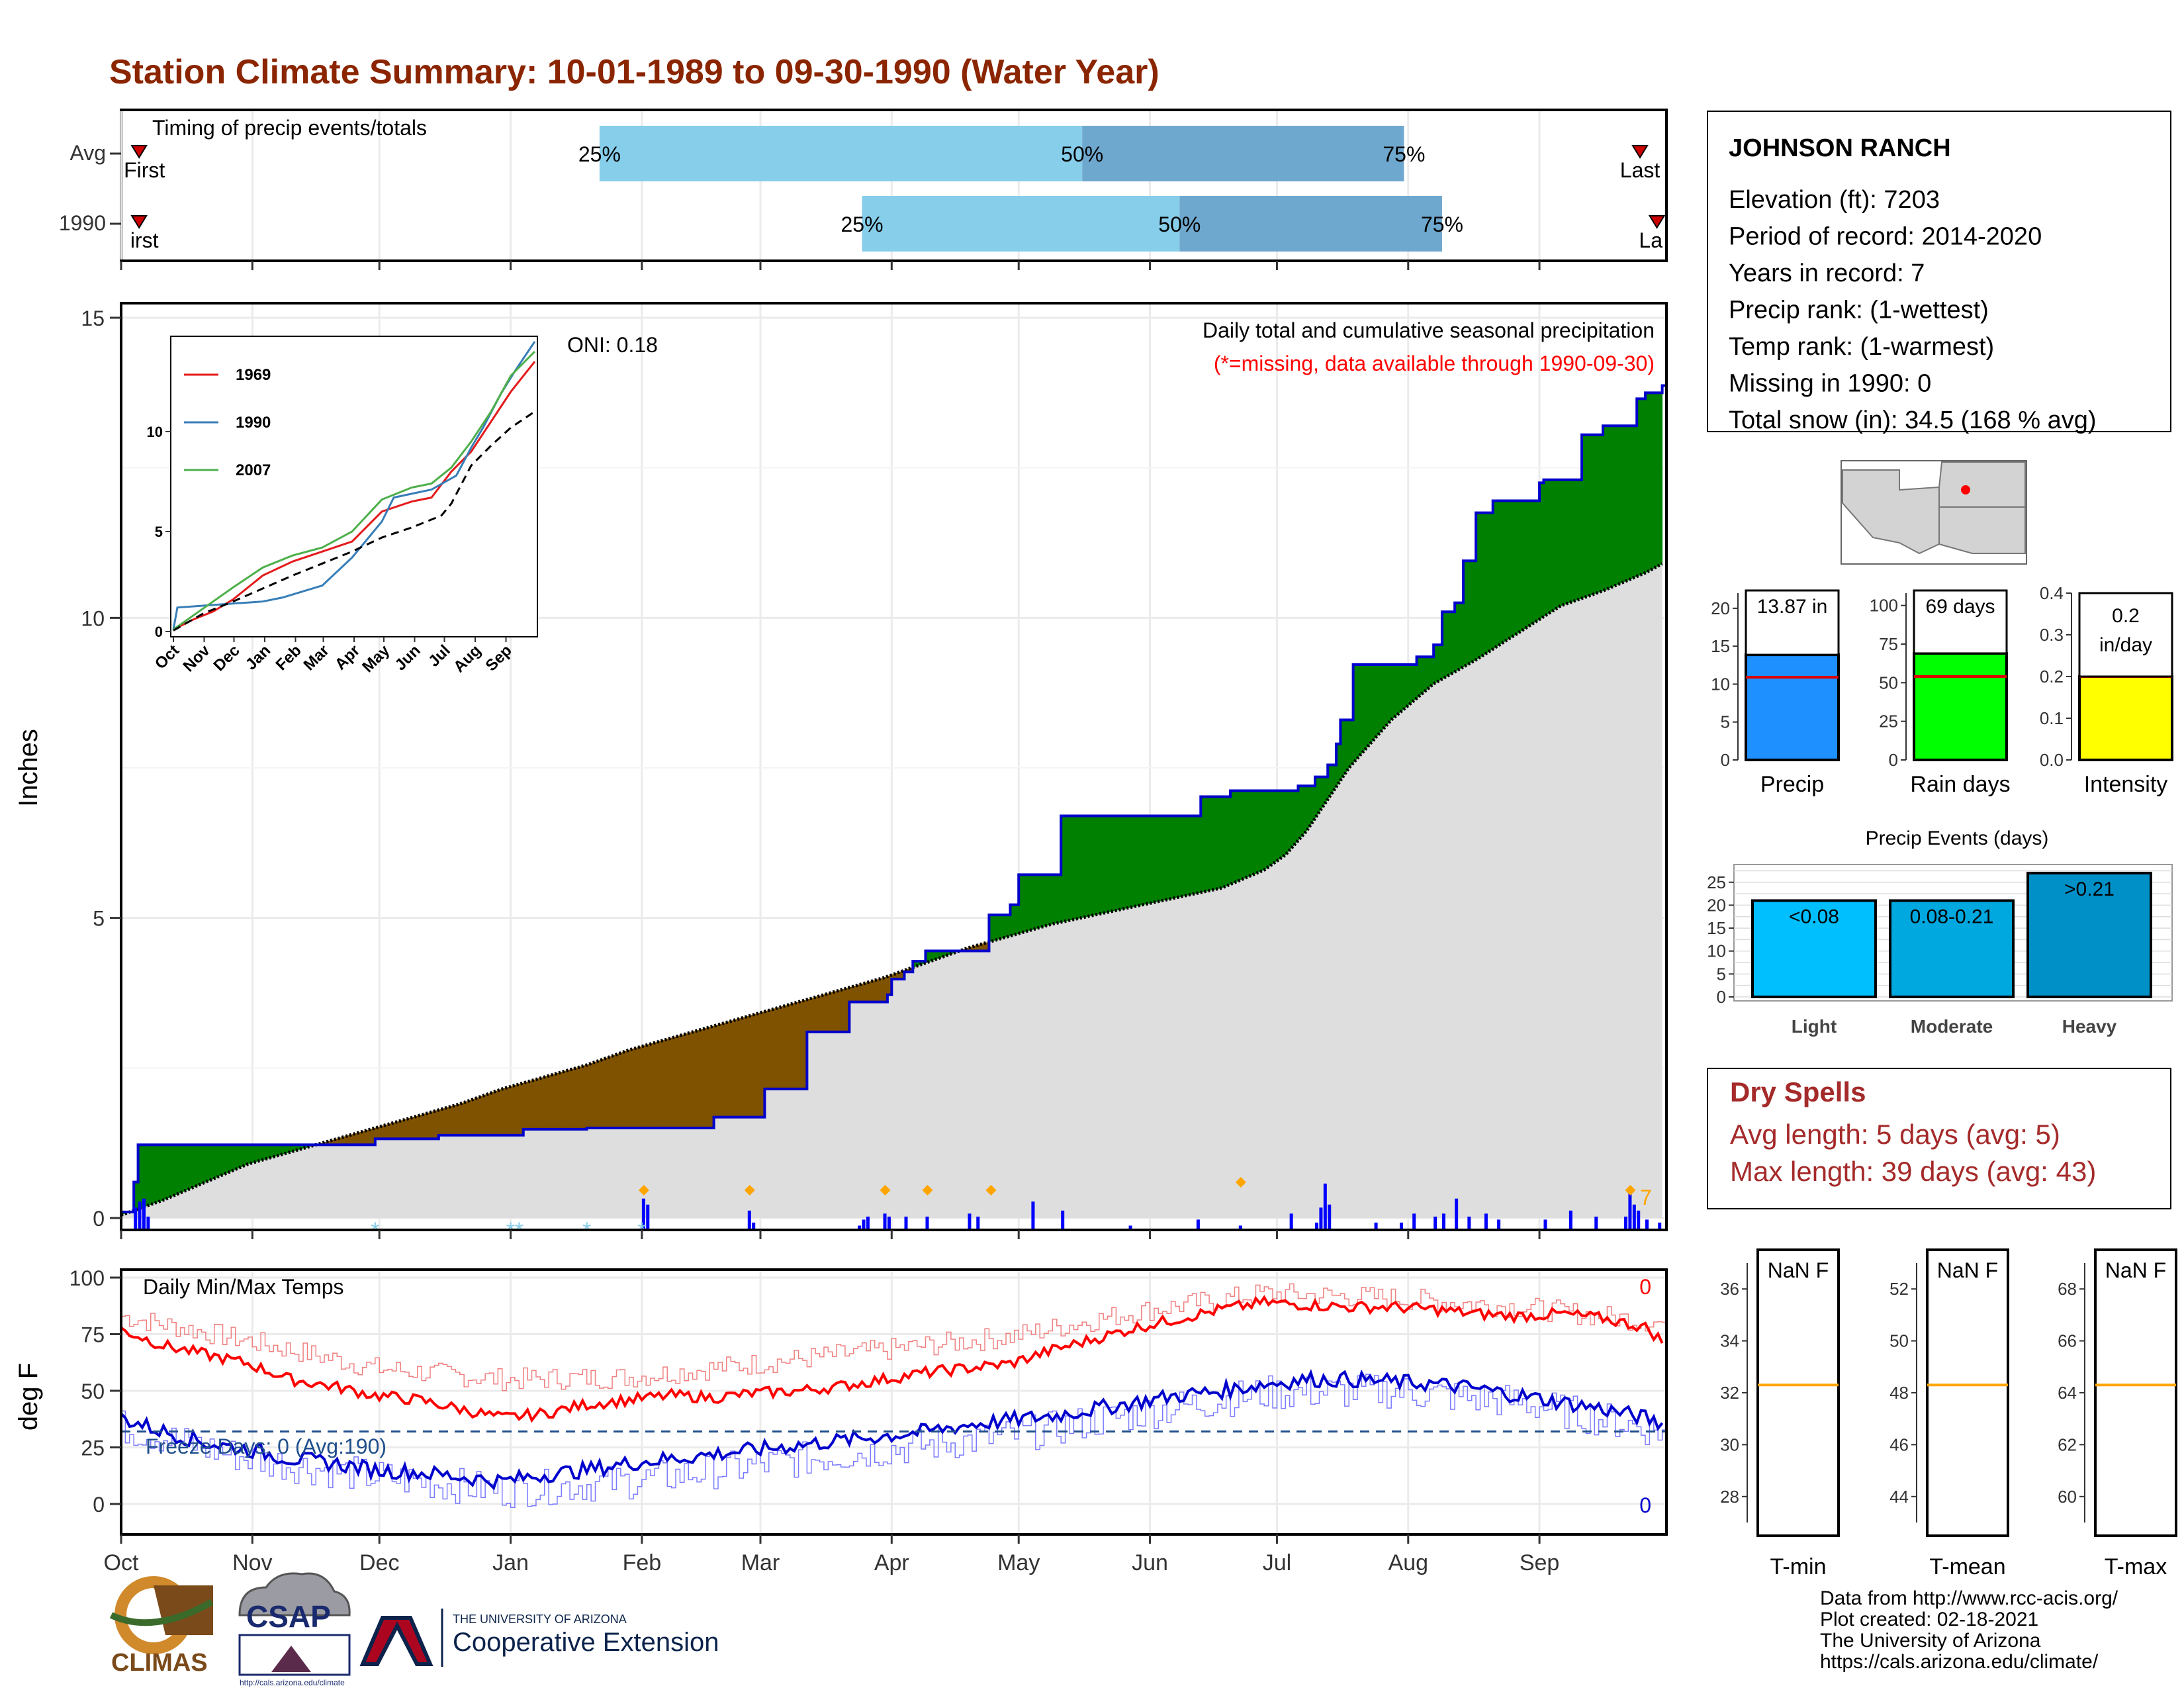 The width and height of the screenshot is (2184, 1688). I want to click on station-info-line: Total snow (in): 34.5 (168 % avg), so click(1913, 420).